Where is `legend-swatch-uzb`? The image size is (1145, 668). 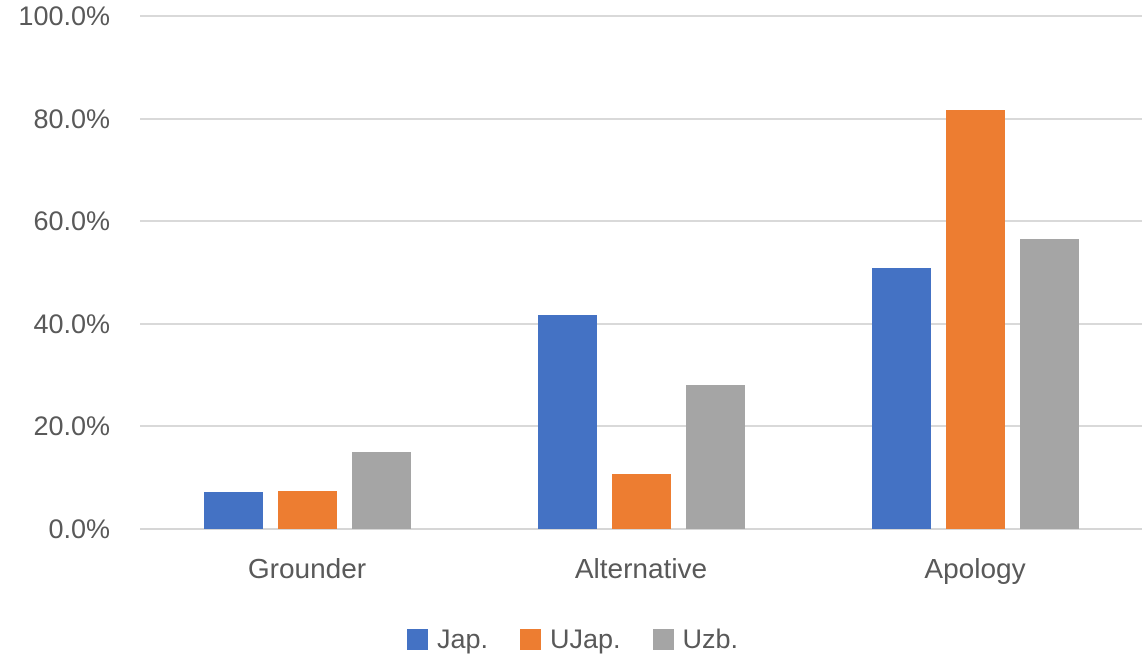 legend-swatch-uzb is located at coordinates (663, 639).